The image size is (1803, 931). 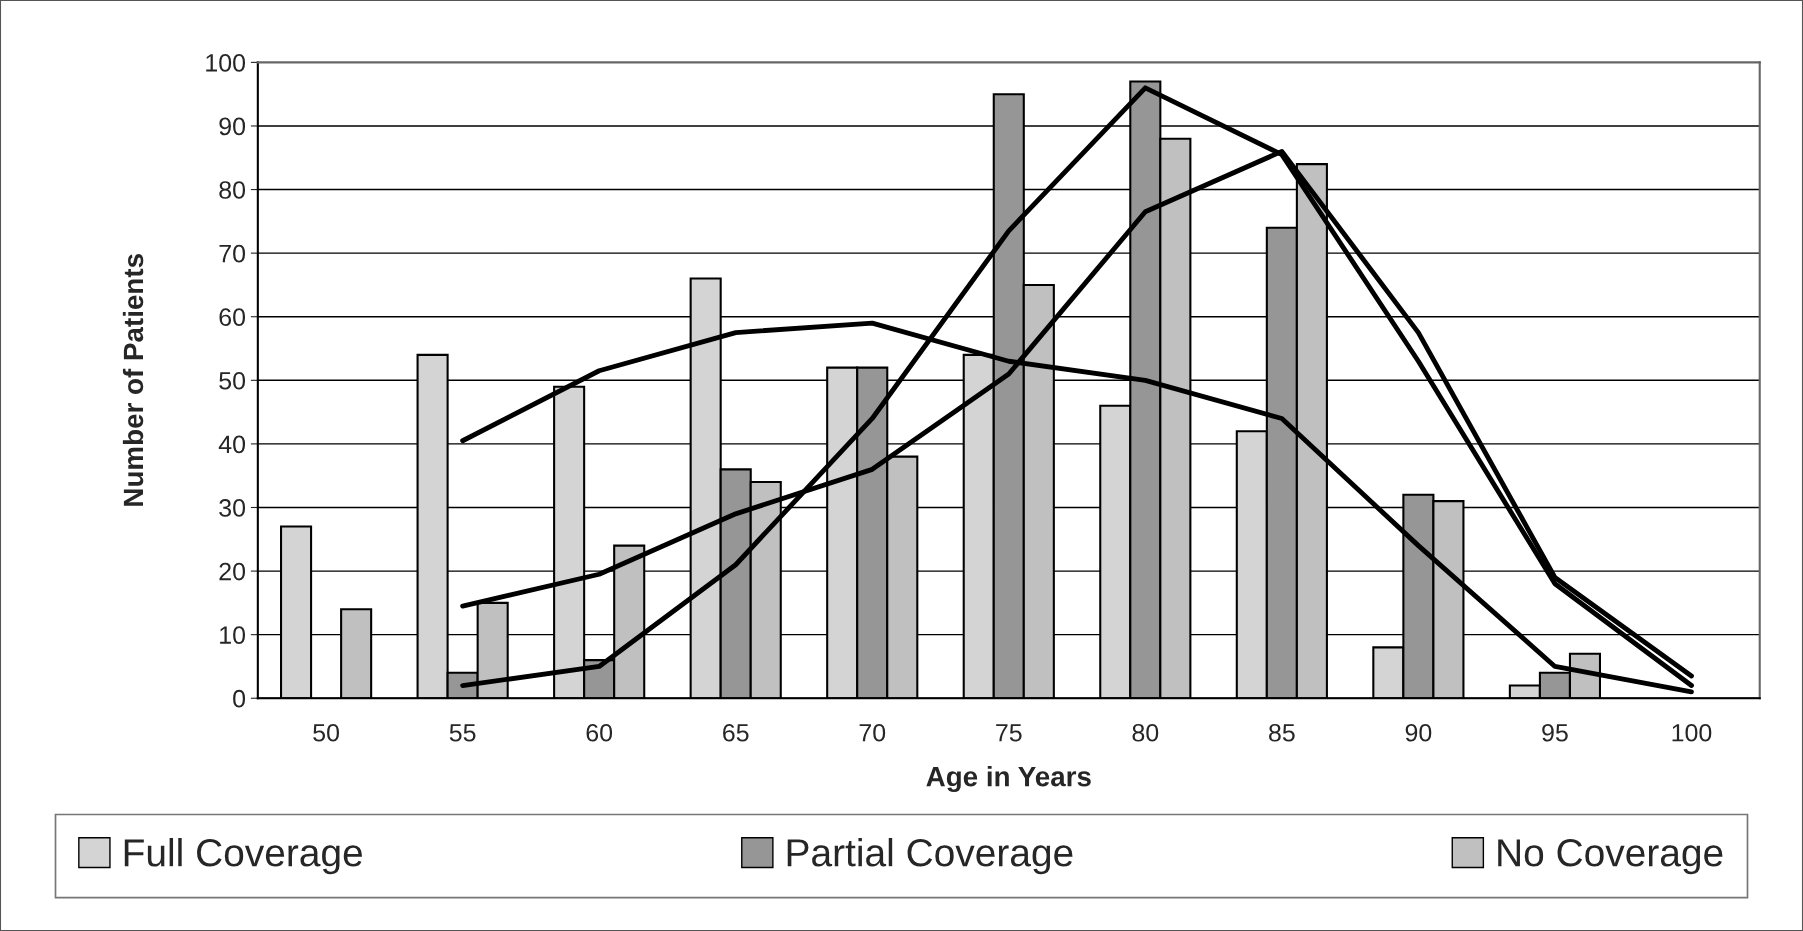 What do you see at coordinates (1008, 779) in the screenshot?
I see `x-axis-title: Age in Years` at bounding box center [1008, 779].